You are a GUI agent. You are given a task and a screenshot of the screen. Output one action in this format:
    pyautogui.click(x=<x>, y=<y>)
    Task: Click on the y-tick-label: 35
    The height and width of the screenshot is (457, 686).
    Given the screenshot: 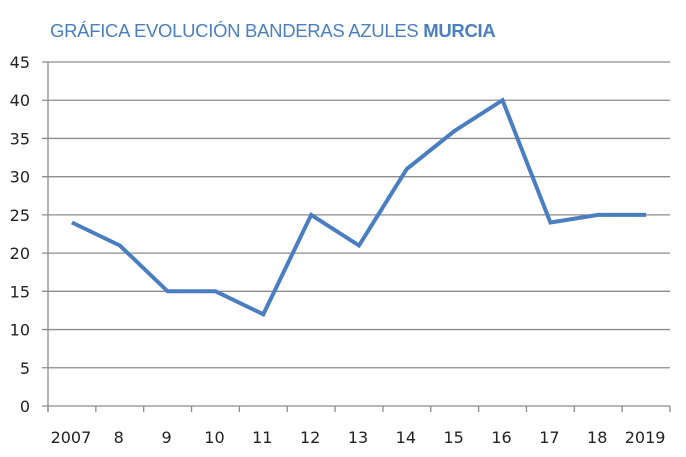 What is the action you would take?
    pyautogui.click(x=20, y=138)
    